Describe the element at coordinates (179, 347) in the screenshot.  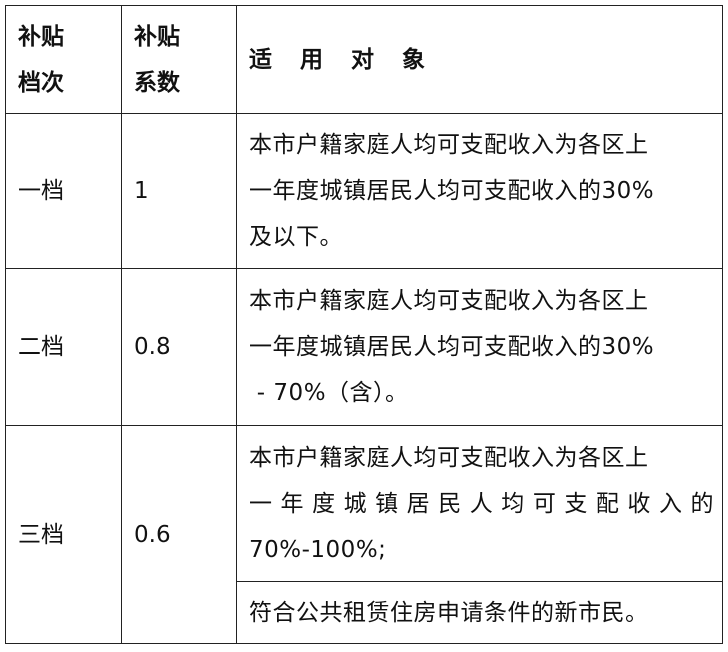
I see `coef-cell: 0.8` at that location.